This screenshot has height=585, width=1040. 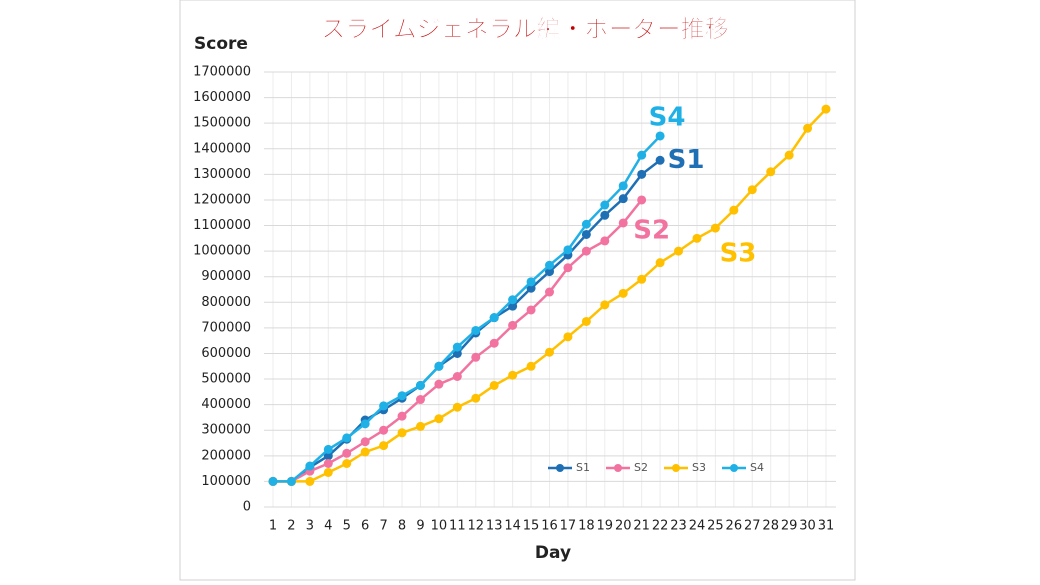 I want to click on x-tick-label: 25, so click(x=715, y=526).